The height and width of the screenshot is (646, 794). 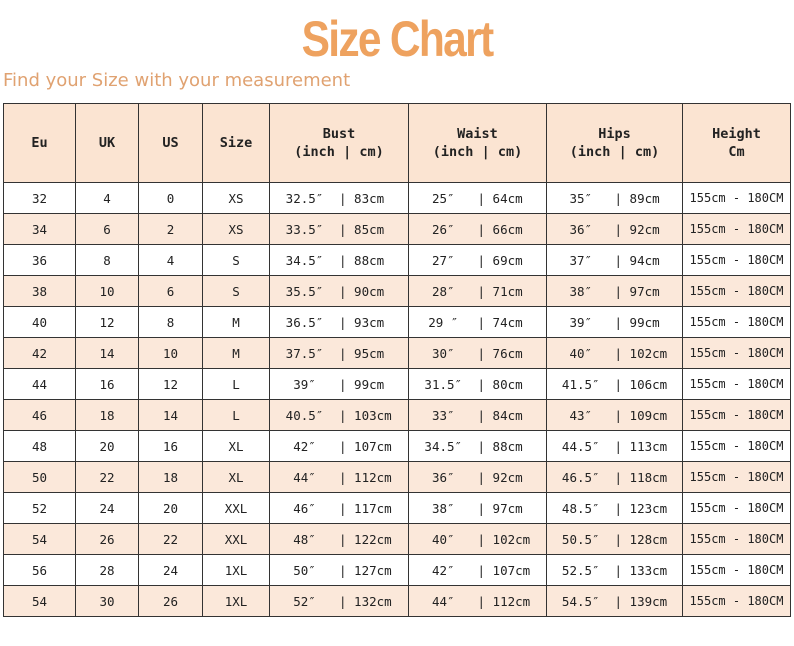 What do you see at coordinates (236, 508) in the screenshot?
I see `cell-size: XXL` at bounding box center [236, 508].